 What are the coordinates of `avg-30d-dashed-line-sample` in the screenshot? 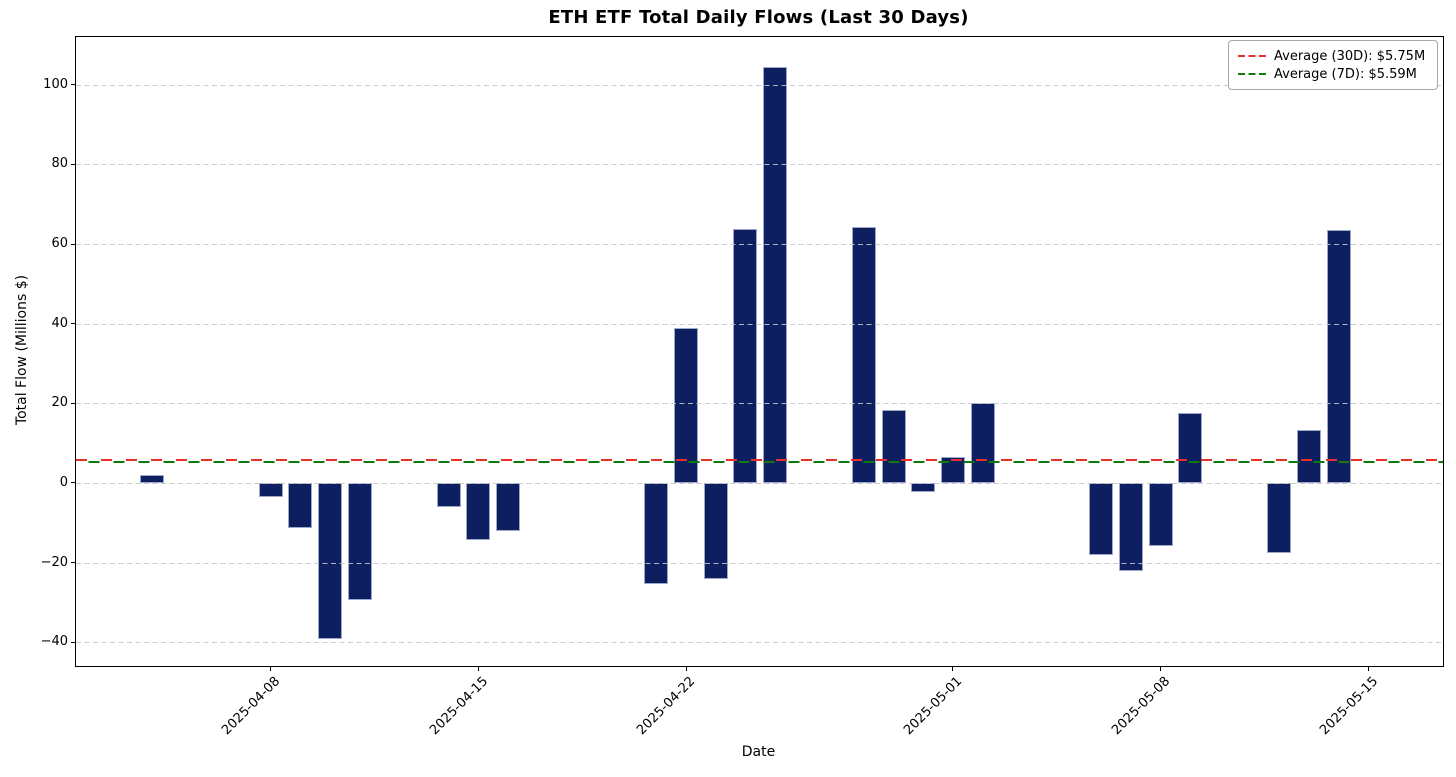 It's located at (1252, 56).